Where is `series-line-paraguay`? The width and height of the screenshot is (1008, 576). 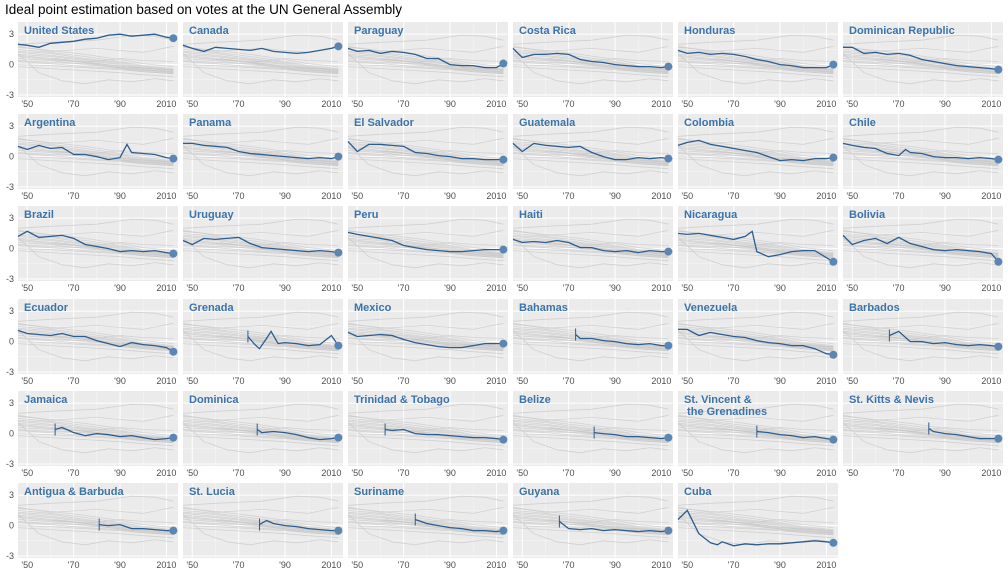
series-line-paraguay is located at coordinates (425, 58).